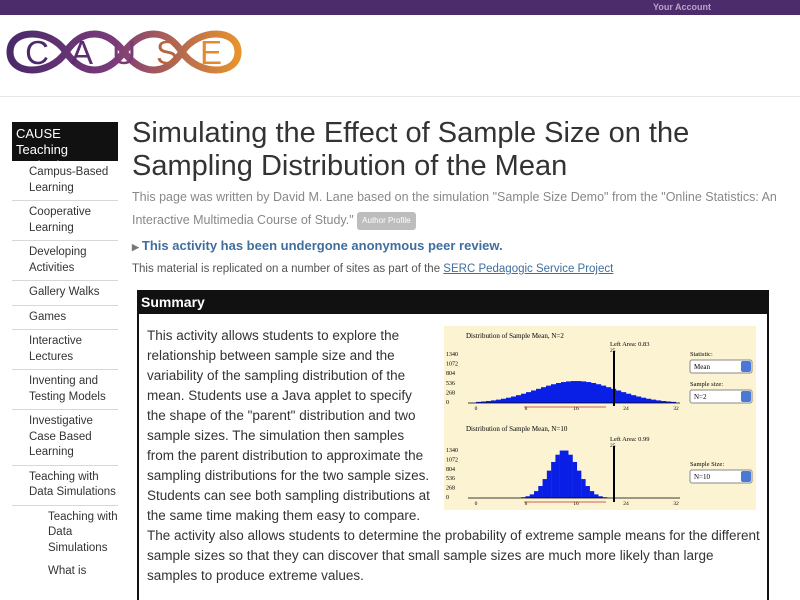 The image size is (800, 600). Describe the element at coordinates (630, 439) in the screenshot. I see `bottom-left-area: Left Area: 0.99` at that location.